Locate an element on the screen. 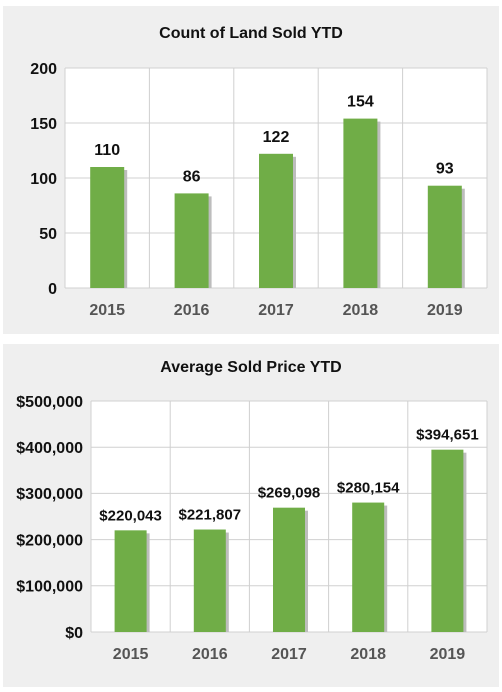 The image size is (502, 692). data-label: $280,154 is located at coordinates (368, 488).